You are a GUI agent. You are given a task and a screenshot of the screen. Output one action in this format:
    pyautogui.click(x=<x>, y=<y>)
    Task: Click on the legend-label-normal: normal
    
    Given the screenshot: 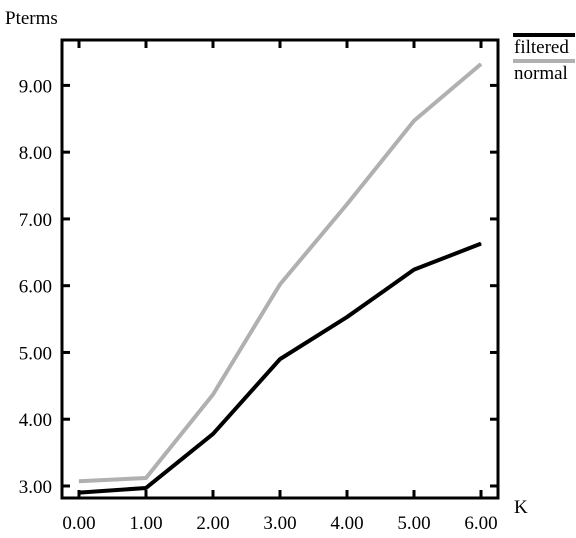 What is the action you would take?
    pyautogui.click(x=541, y=73)
    